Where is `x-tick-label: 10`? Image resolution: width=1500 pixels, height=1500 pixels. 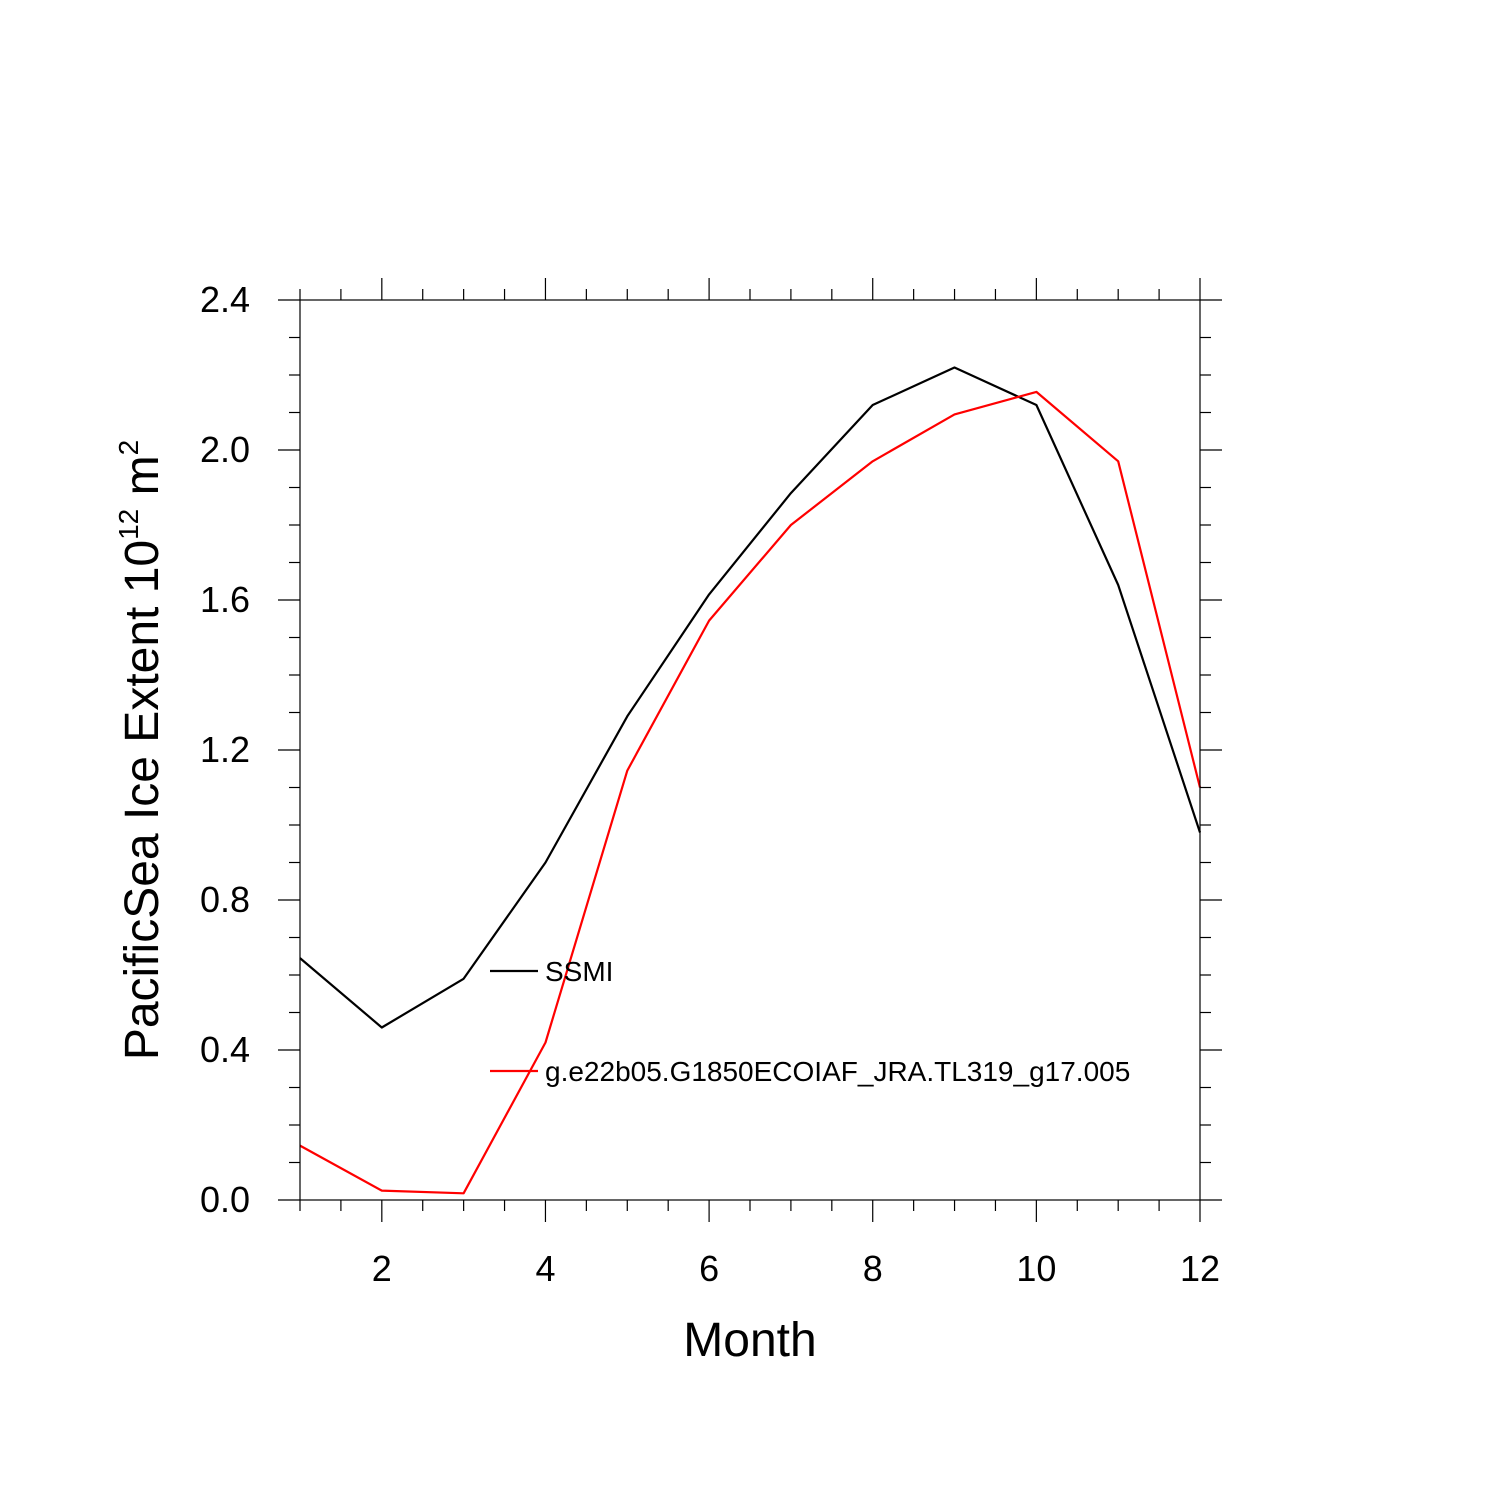 x-tick-label: 10 is located at coordinates (1036, 1268).